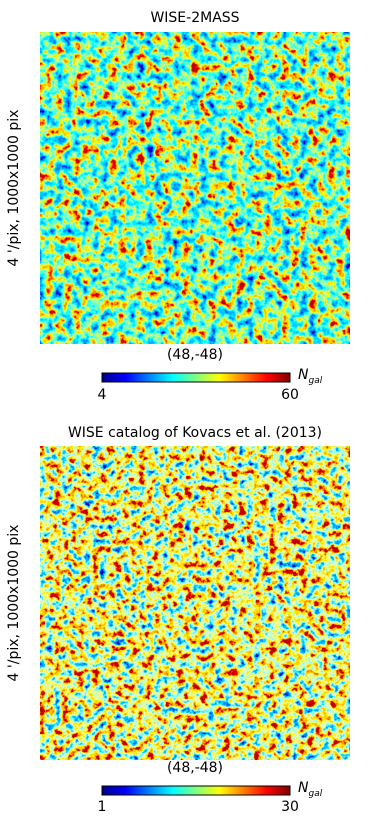 This screenshot has width=382, height=826. Describe the element at coordinates (194, 18) in the screenshot. I see `panel-title: WISE-2MASS` at that location.